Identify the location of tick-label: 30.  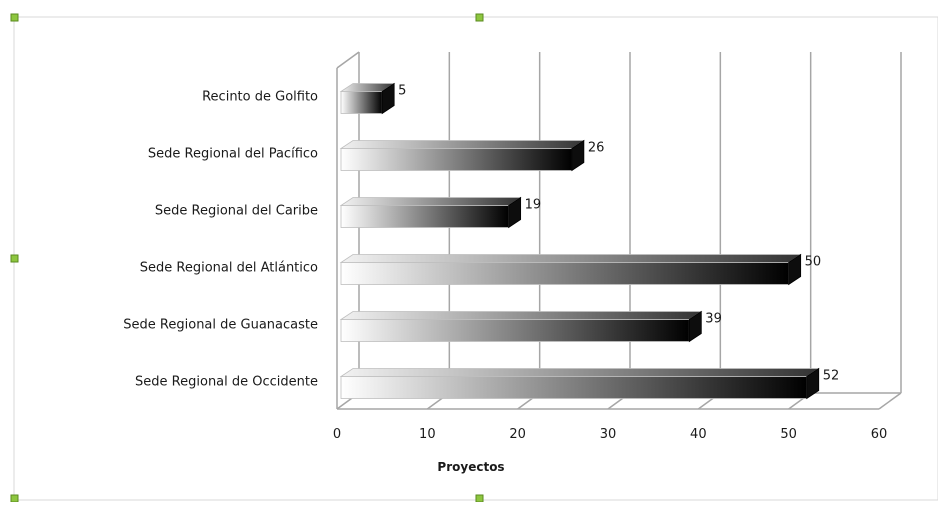
(608, 434).